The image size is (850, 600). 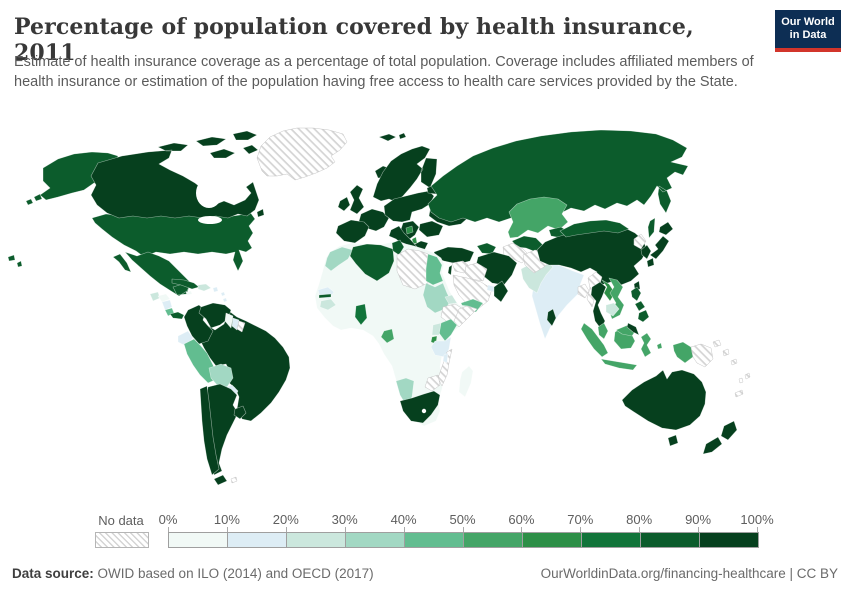 I want to click on country-uruguay, so click(x=240, y=412).